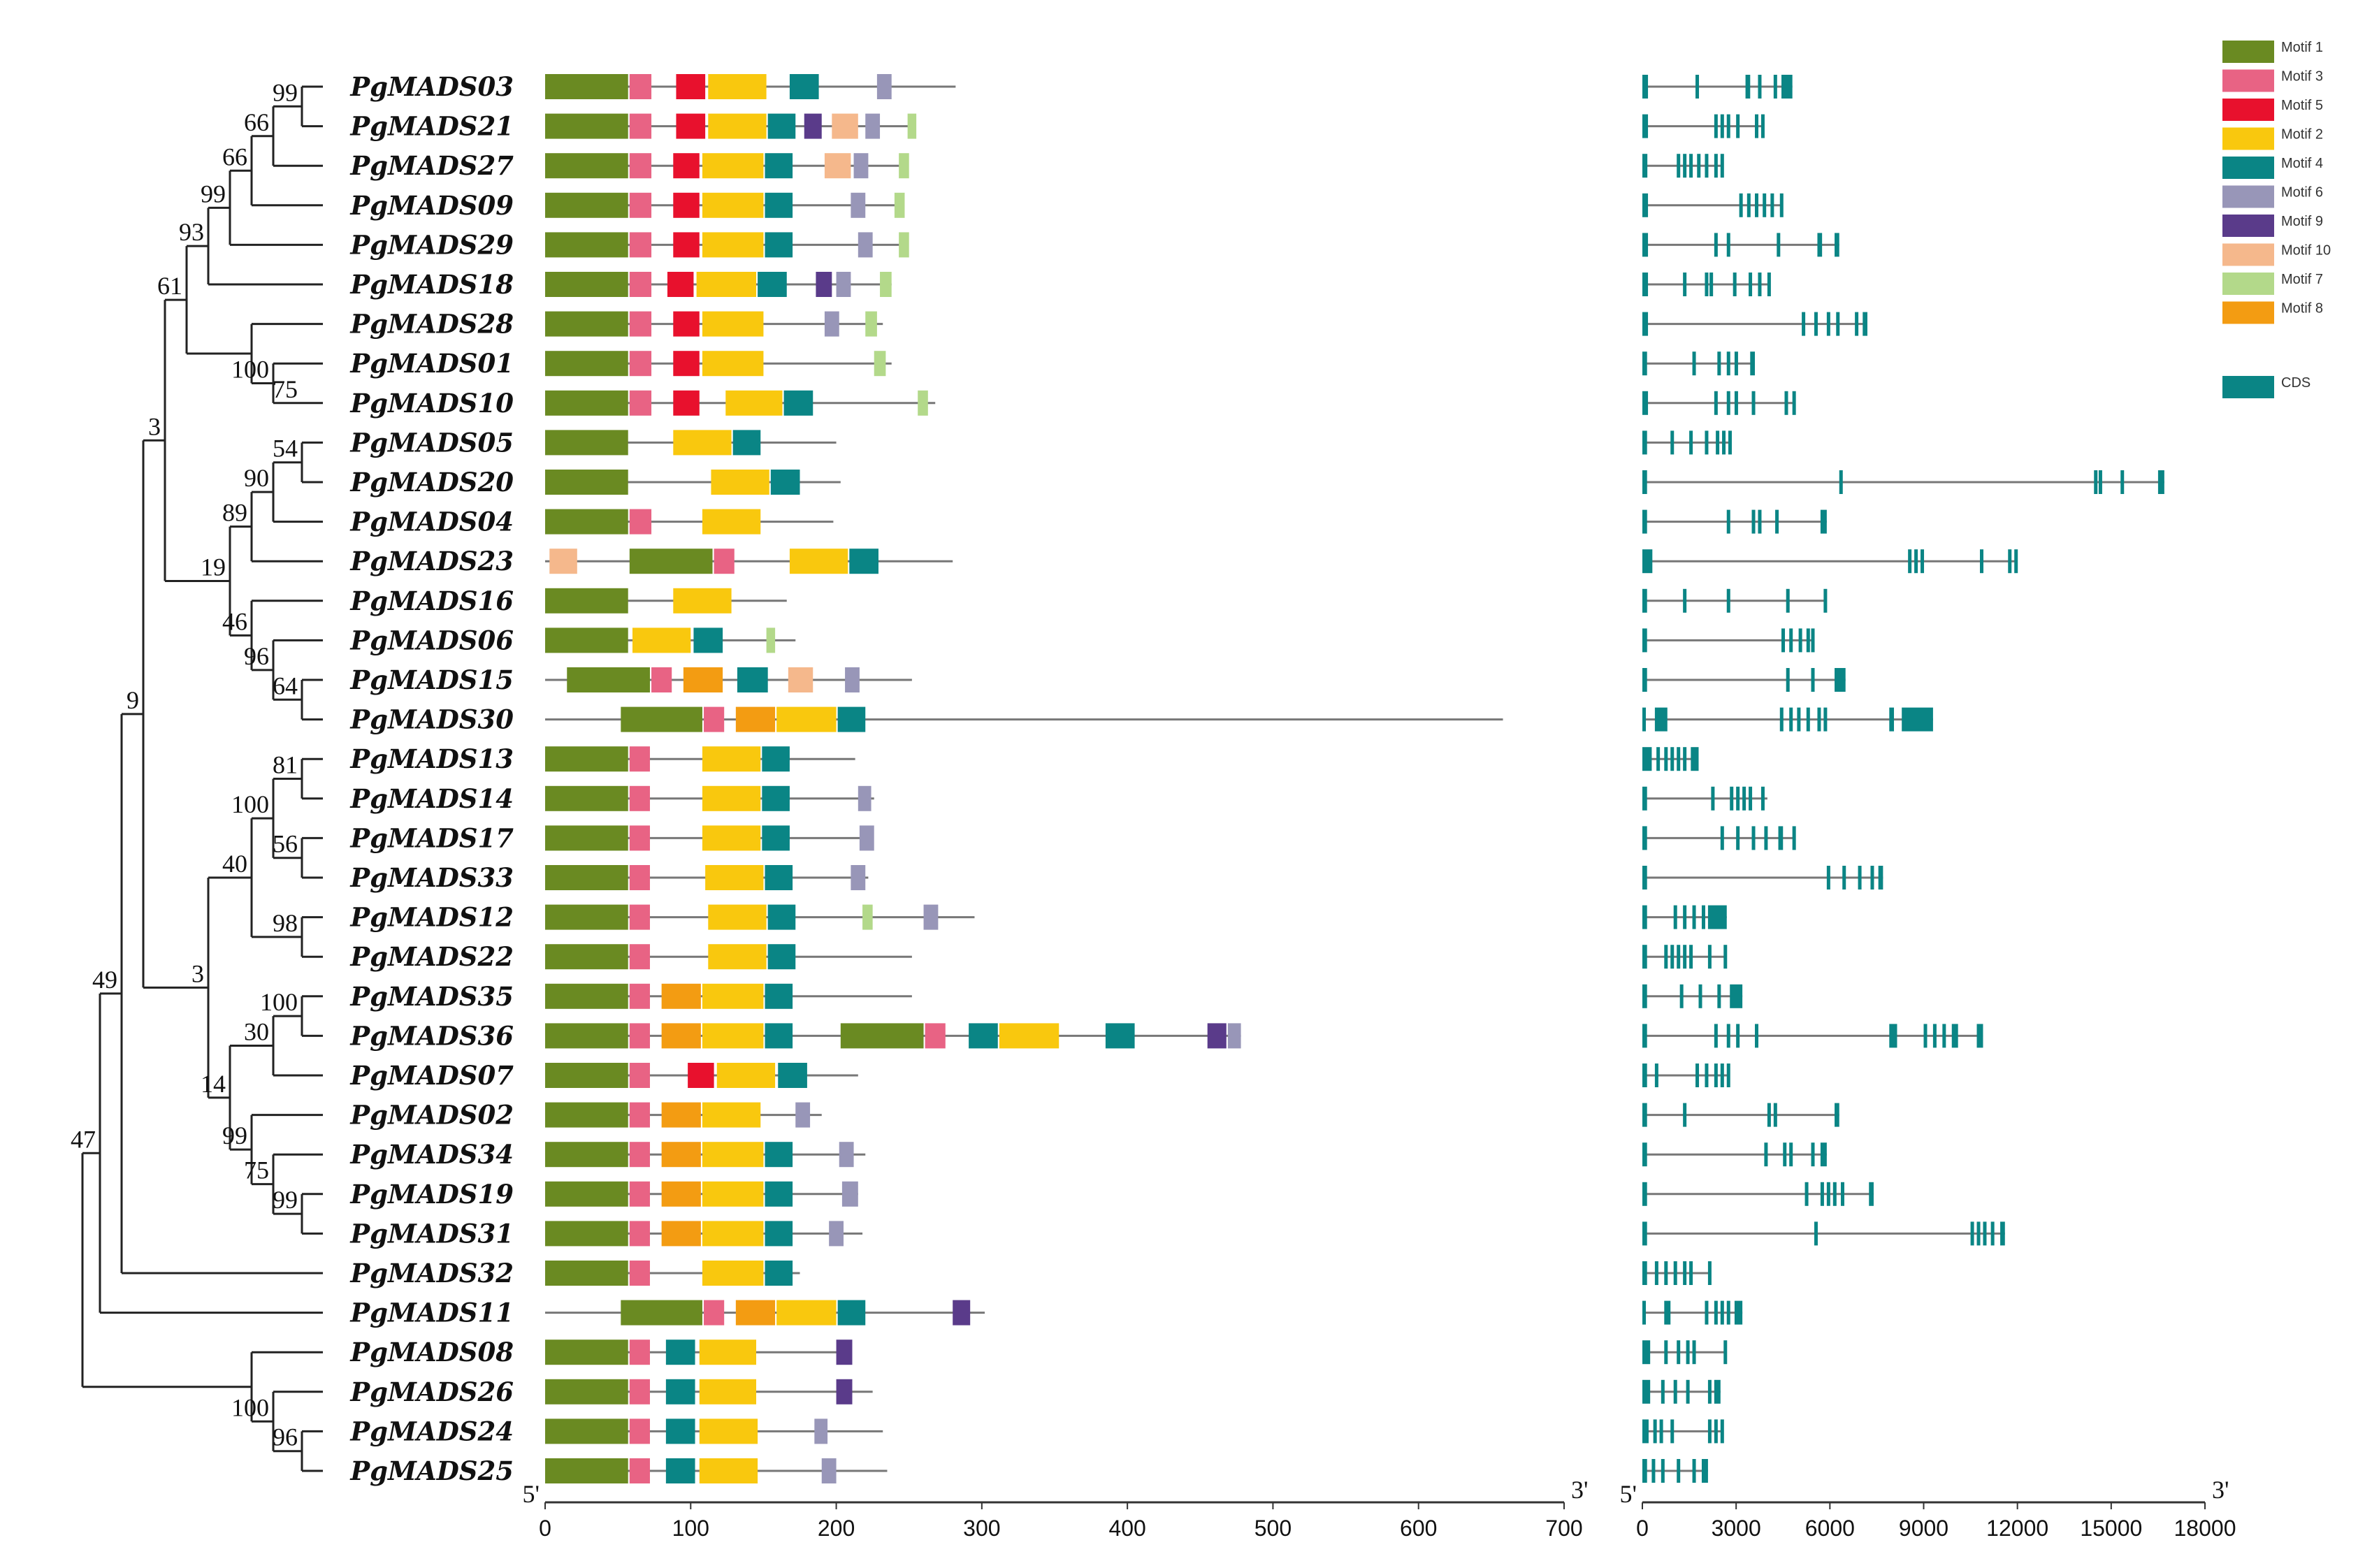  Describe the element at coordinates (1217, 1036) in the screenshot. I see `motif-9-box` at that location.